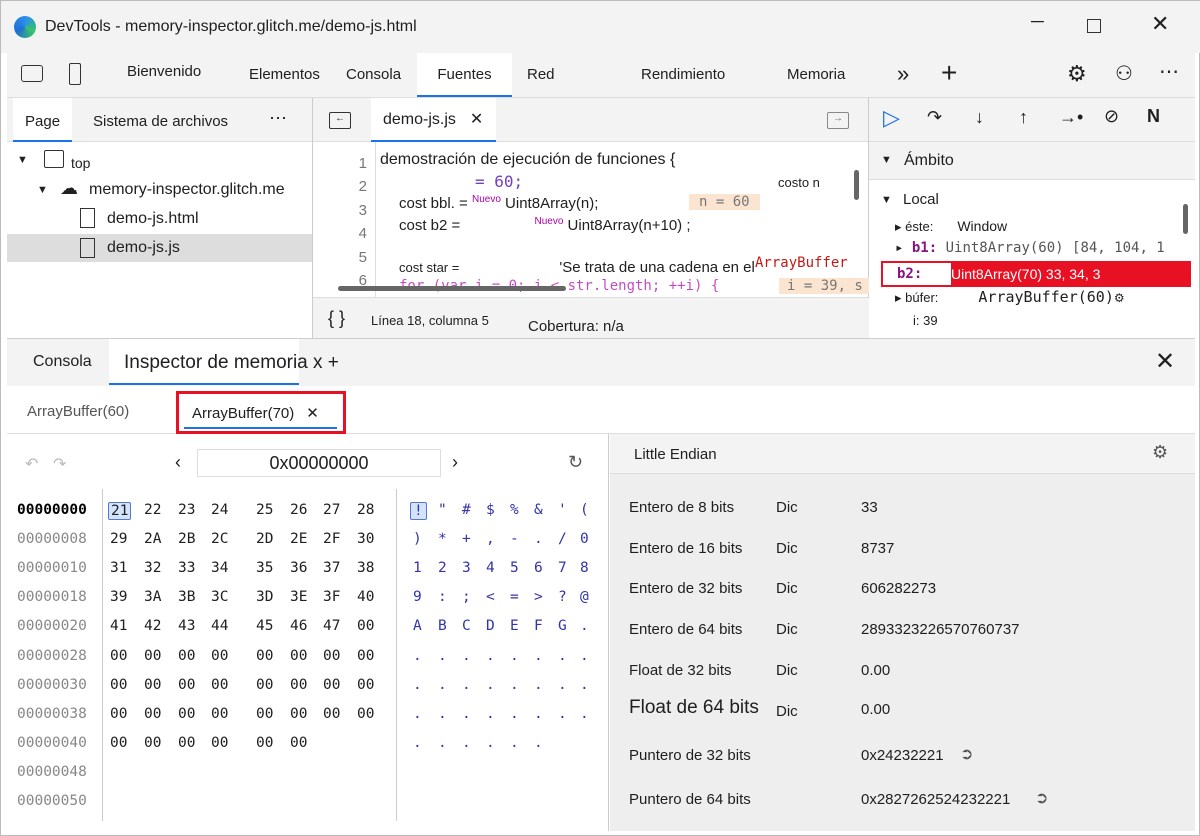 This screenshot has width=1200, height=836. Describe the element at coordinates (75, 74) in the screenshot. I see `device-emulation-icon` at that location.